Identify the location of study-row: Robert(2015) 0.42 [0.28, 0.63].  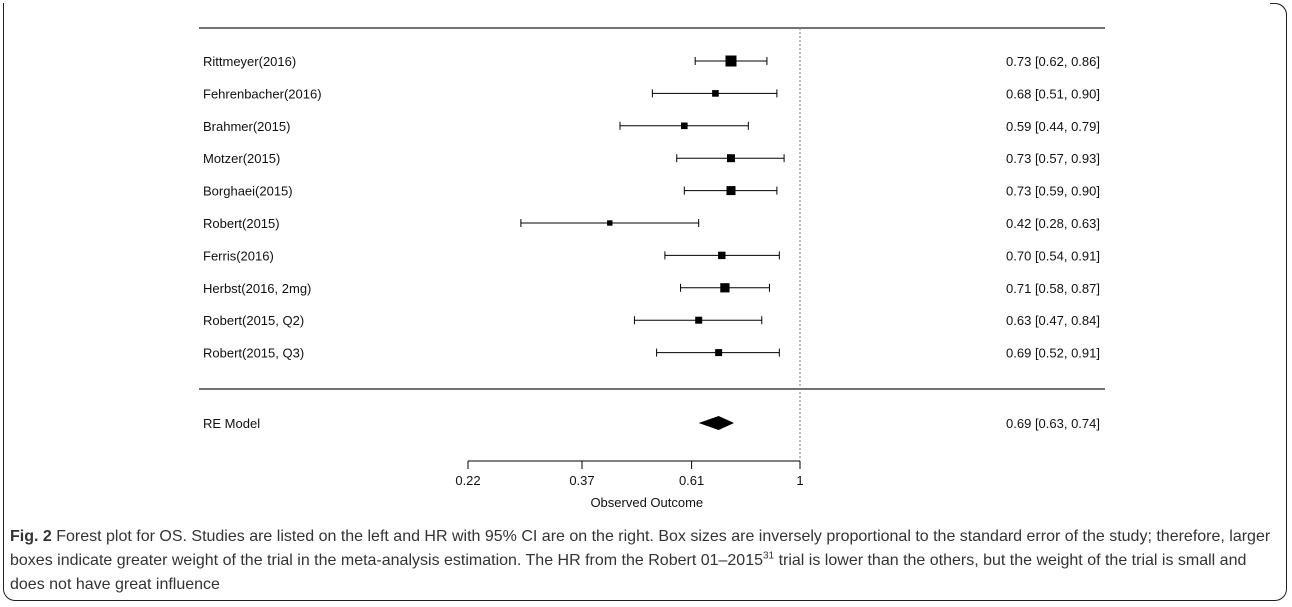
(651, 223).